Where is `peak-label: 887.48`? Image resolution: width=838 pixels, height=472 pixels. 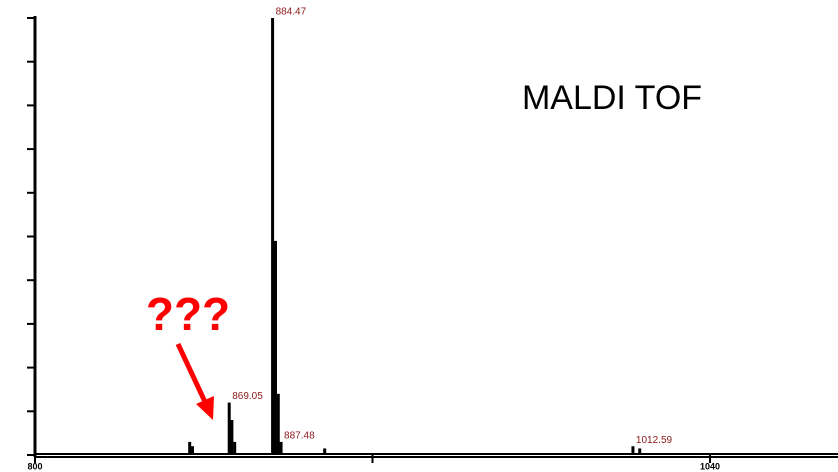 peak-label: 887.48 is located at coordinates (299, 436).